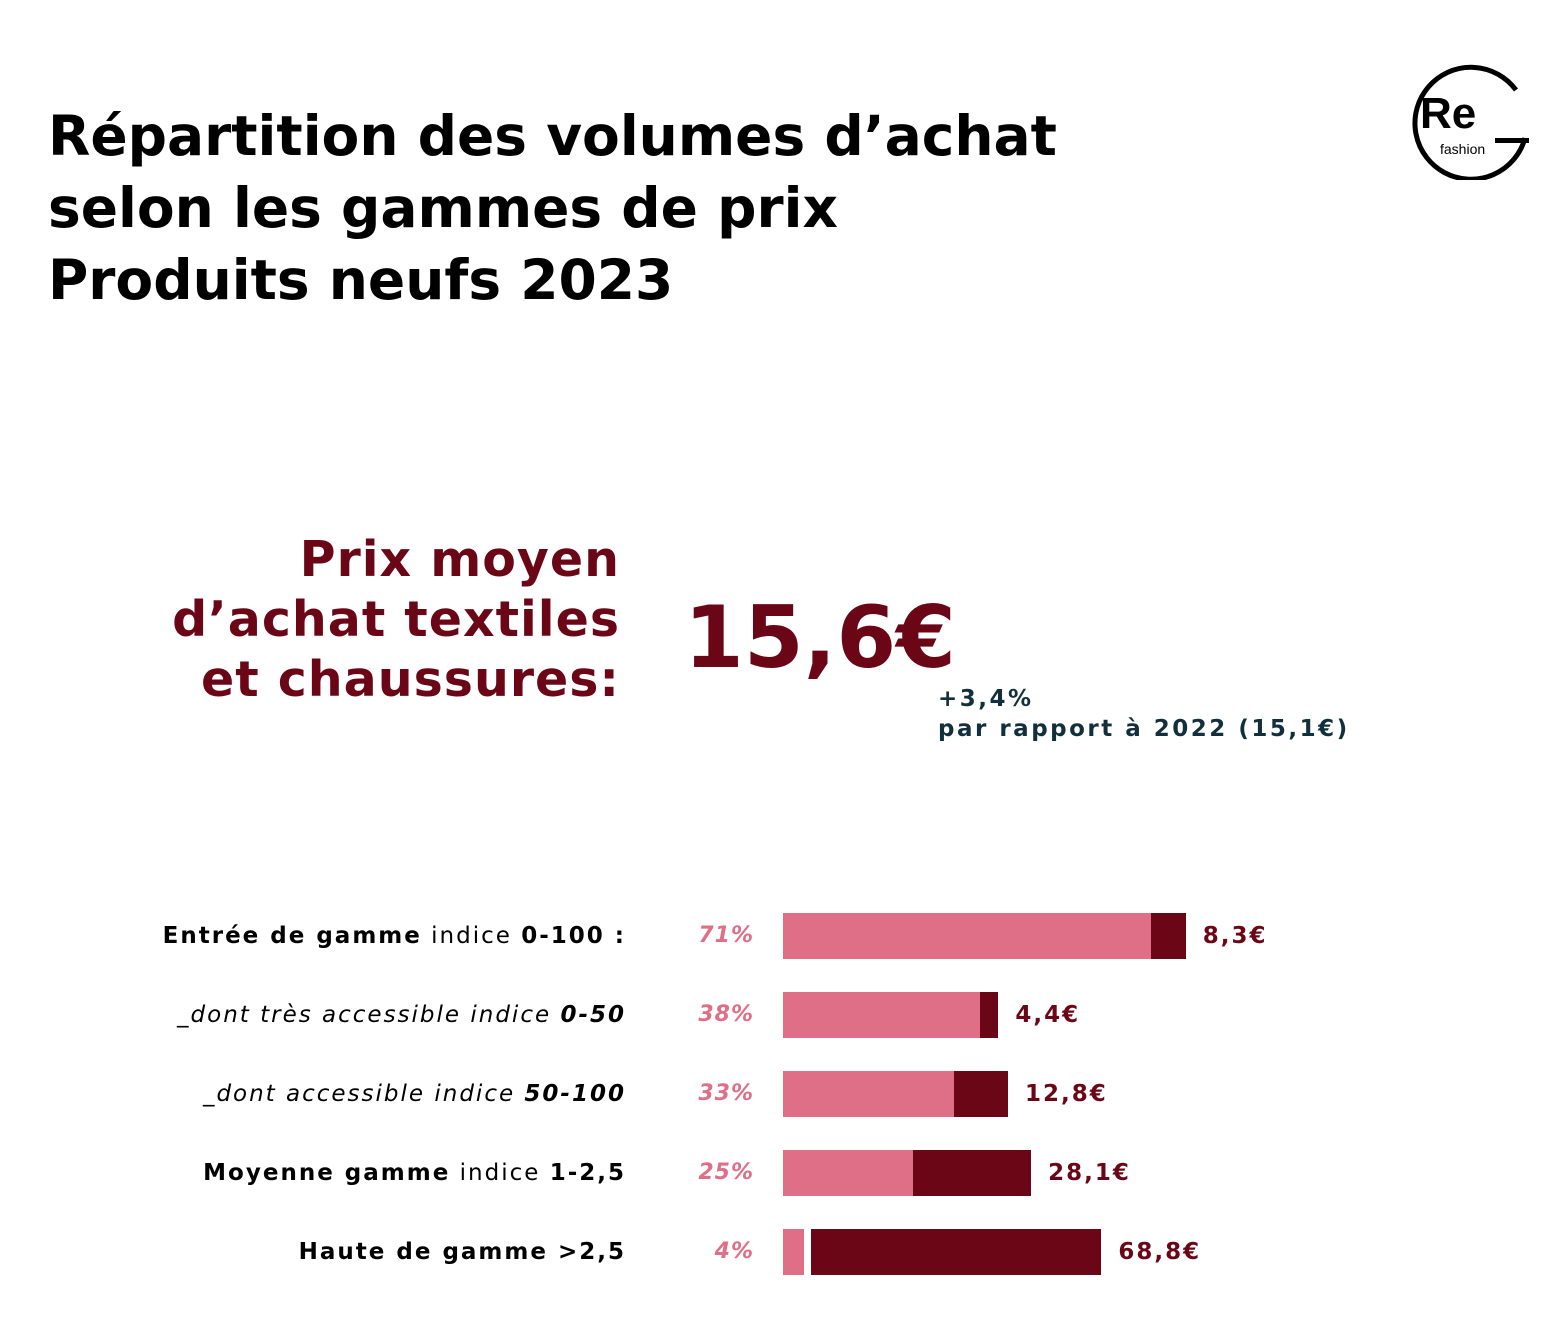  Describe the element at coordinates (414, 1173) in the screenshot. I see `category-label: Moyenne gamme indice 1-2,5` at that location.